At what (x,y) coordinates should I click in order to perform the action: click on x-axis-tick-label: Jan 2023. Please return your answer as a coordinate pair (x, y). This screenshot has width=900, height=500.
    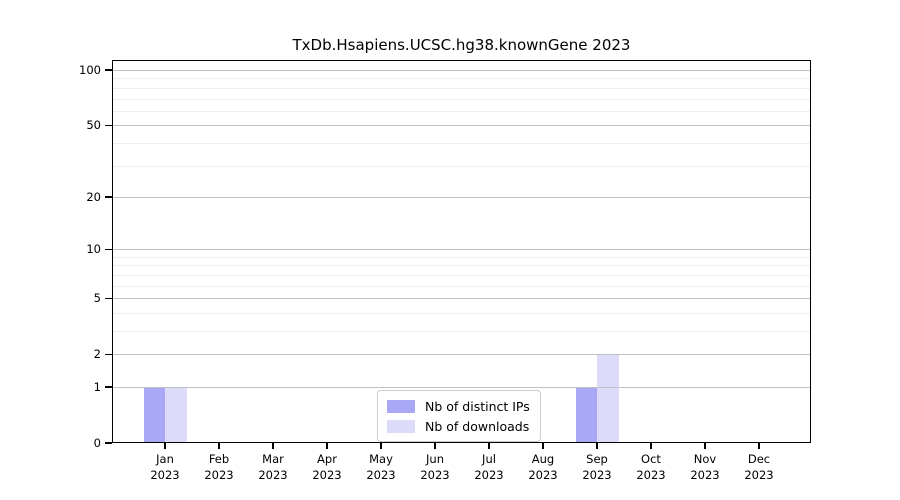
    Looking at the image, I should click on (165, 467).